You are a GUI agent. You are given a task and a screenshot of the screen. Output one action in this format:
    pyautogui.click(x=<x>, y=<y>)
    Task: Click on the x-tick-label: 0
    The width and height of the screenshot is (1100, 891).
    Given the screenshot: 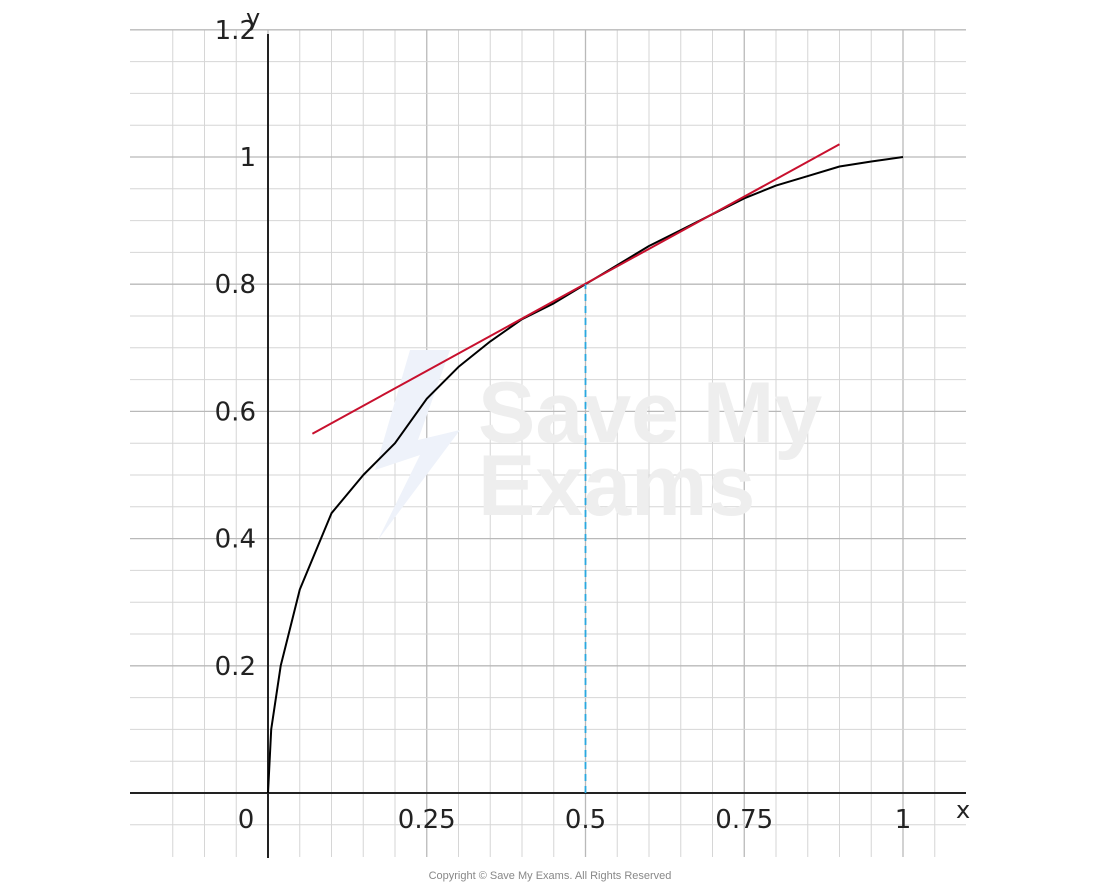 What is the action you would take?
    pyautogui.click(x=246, y=820)
    